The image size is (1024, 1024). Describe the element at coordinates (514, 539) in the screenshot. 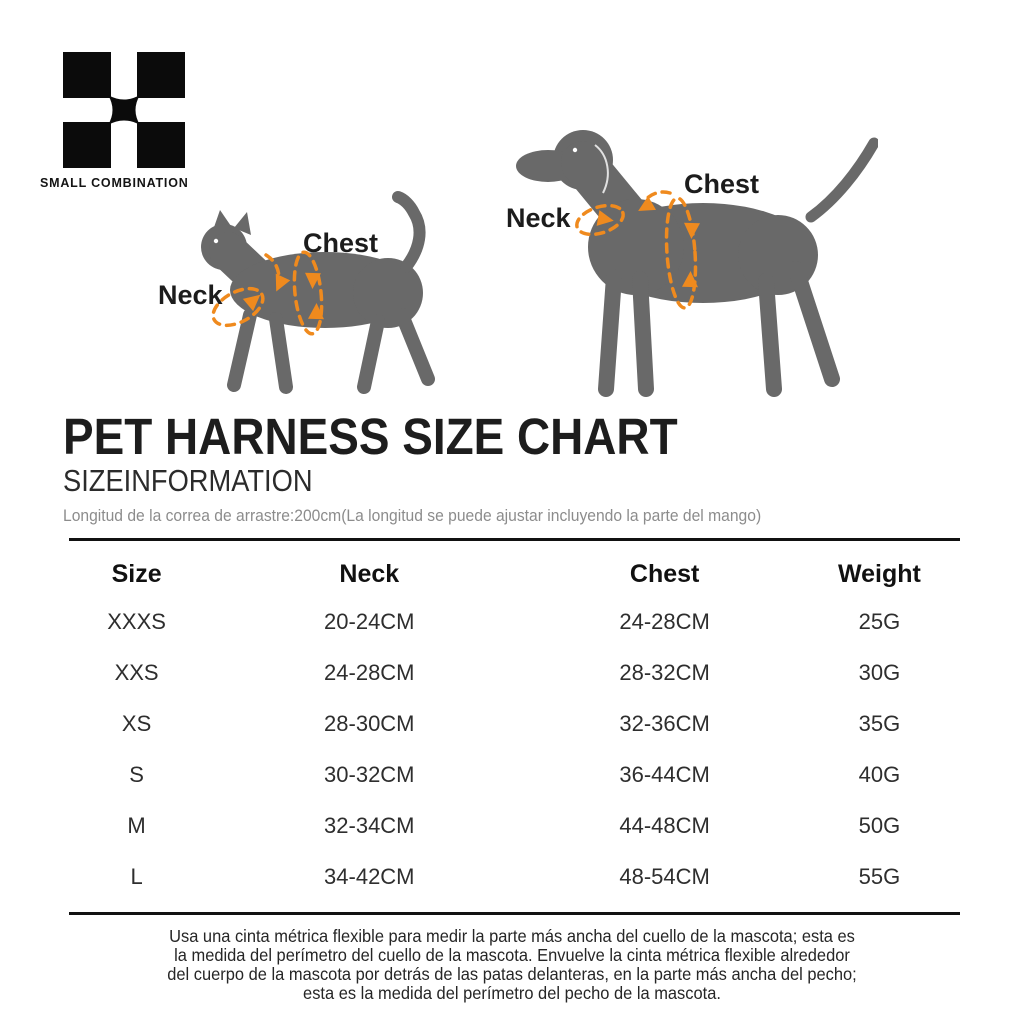

I see `divider-top` at that location.